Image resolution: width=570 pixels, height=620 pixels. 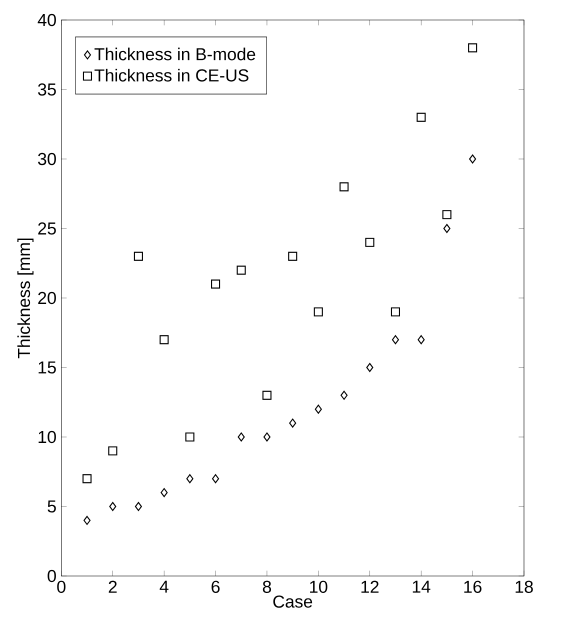 What do you see at coordinates (52, 576) in the screenshot?
I see `y-tick-label: 0` at bounding box center [52, 576].